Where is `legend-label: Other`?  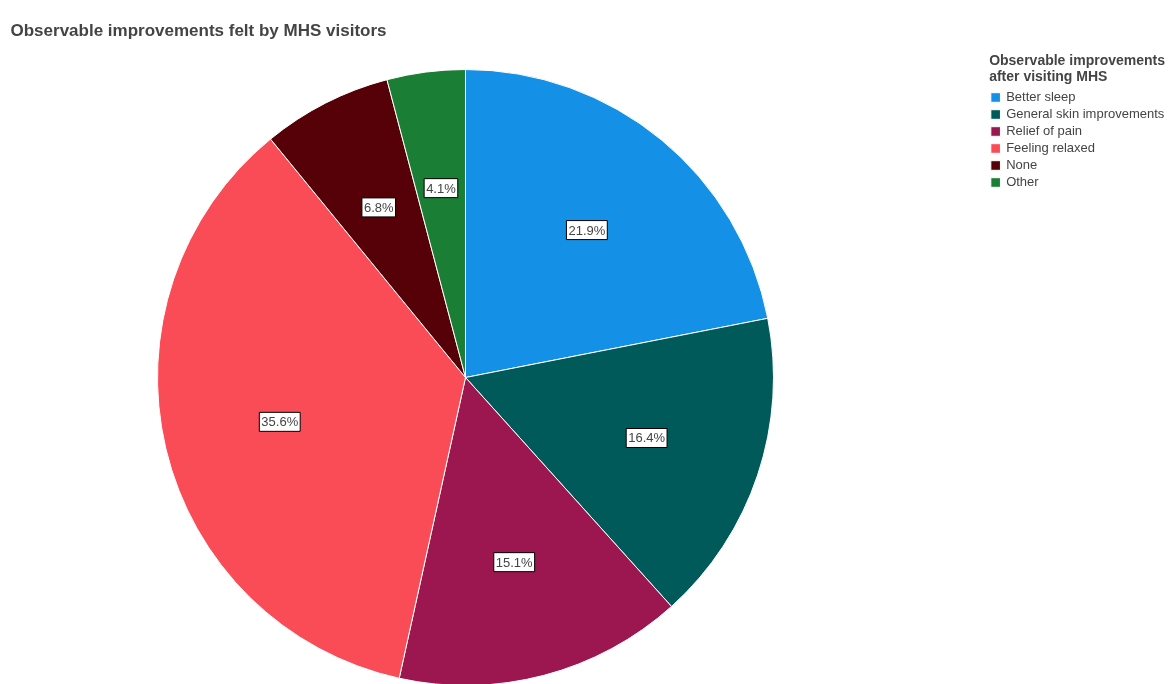
legend-label: Other is located at coordinates (1022, 181).